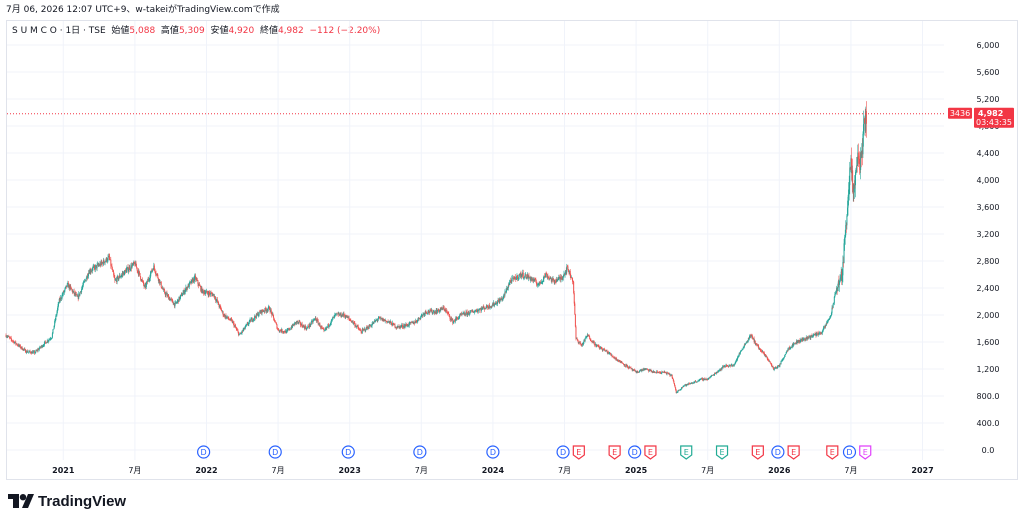 The width and height of the screenshot is (1024, 521). I want to click on tradingview-logo: TradingView, so click(67, 501).